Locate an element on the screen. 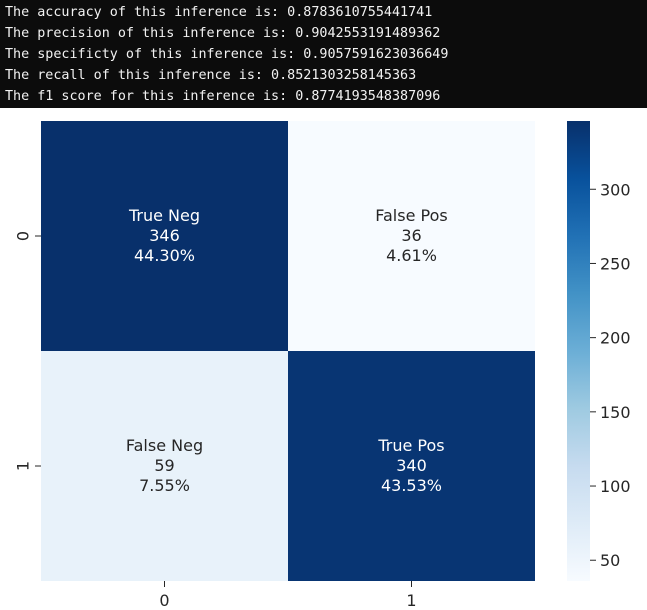 This screenshot has width=647, height=610. cell-percent: 43.53% is located at coordinates (411, 485).